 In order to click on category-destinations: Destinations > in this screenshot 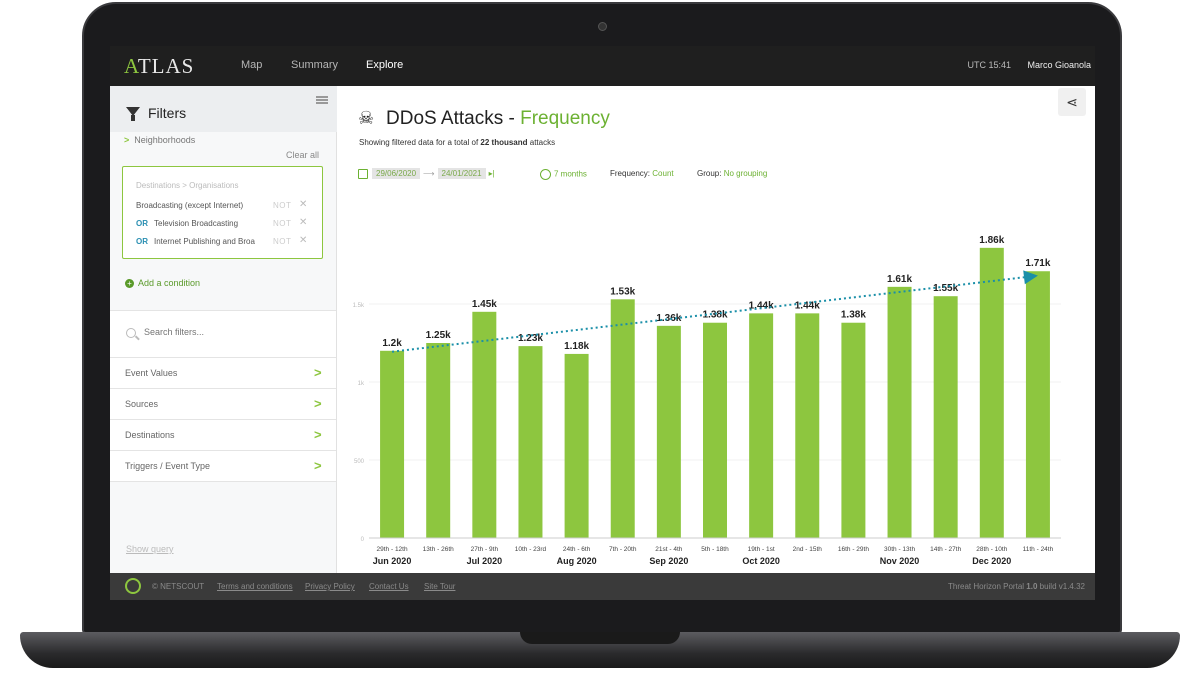, I will do `click(223, 435)`.